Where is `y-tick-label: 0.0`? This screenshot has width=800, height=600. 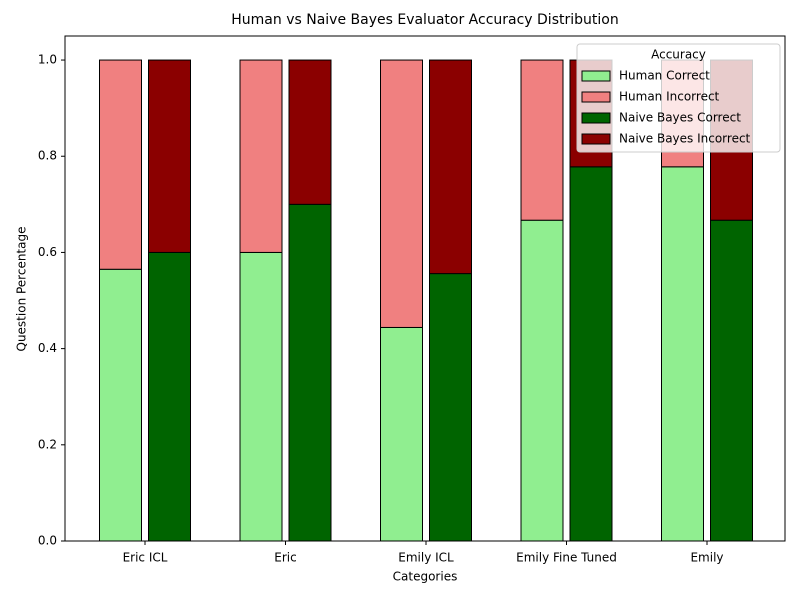 y-tick-label: 0.0 is located at coordinates (47, 541).